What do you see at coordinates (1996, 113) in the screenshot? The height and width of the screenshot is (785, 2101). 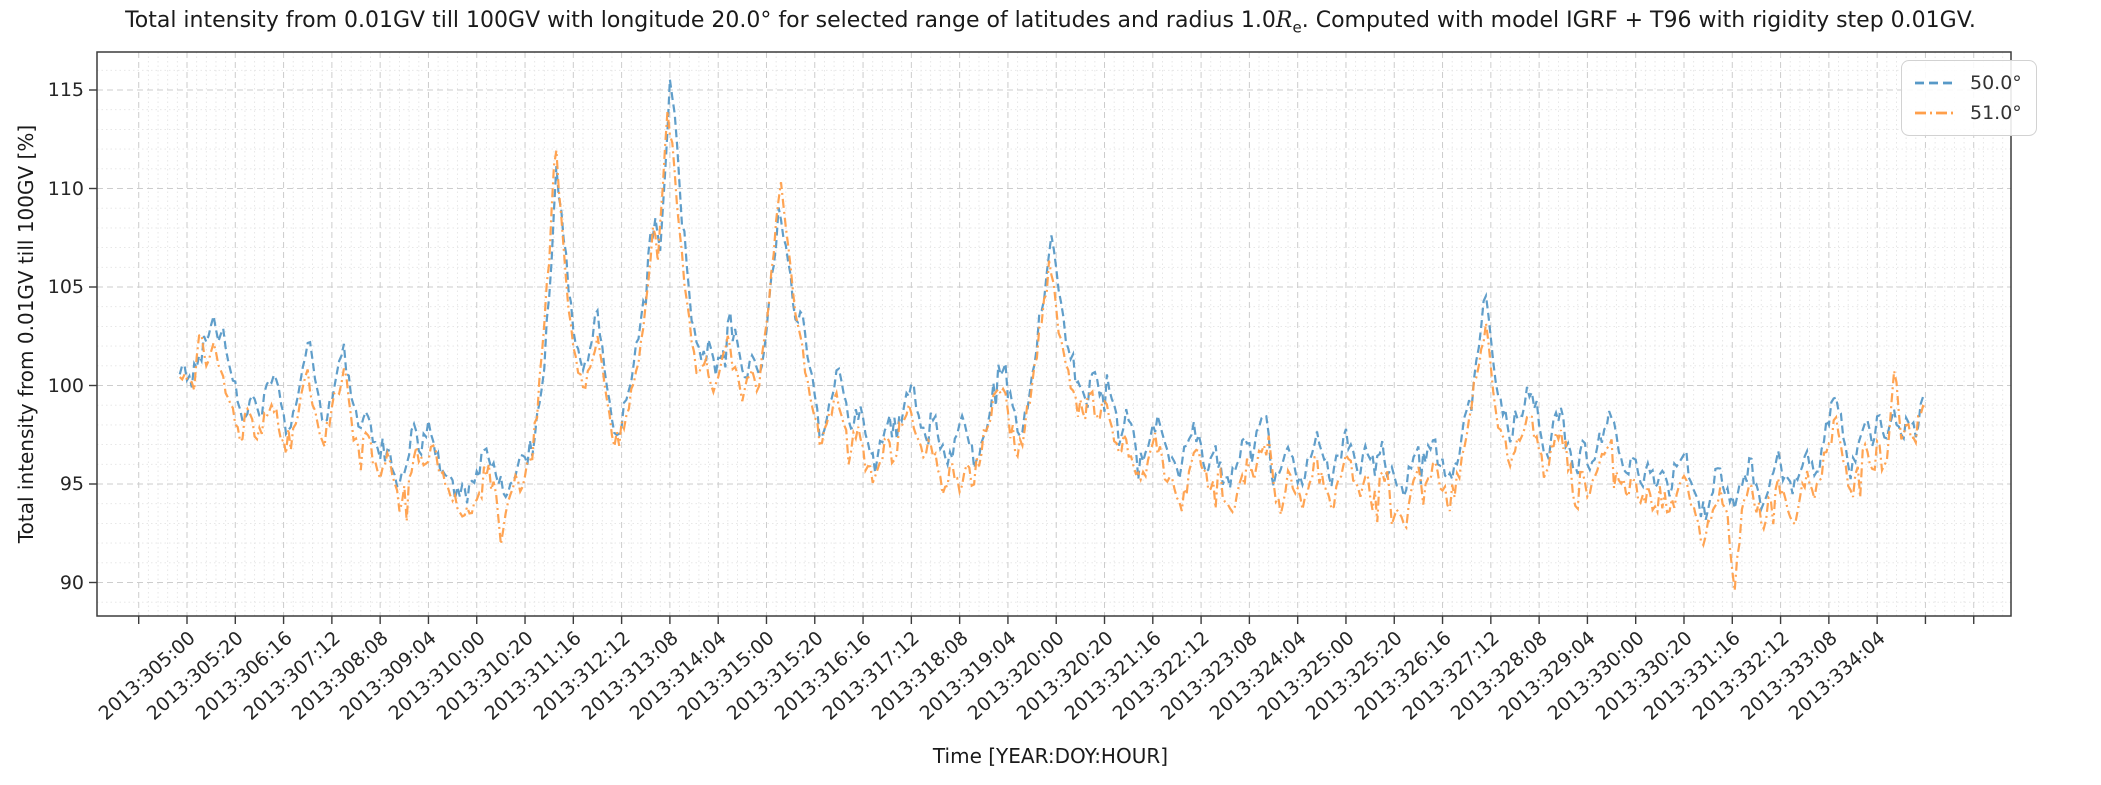 I see `legend-entry-label: 51.0°` at bounding box center [1996, 113].